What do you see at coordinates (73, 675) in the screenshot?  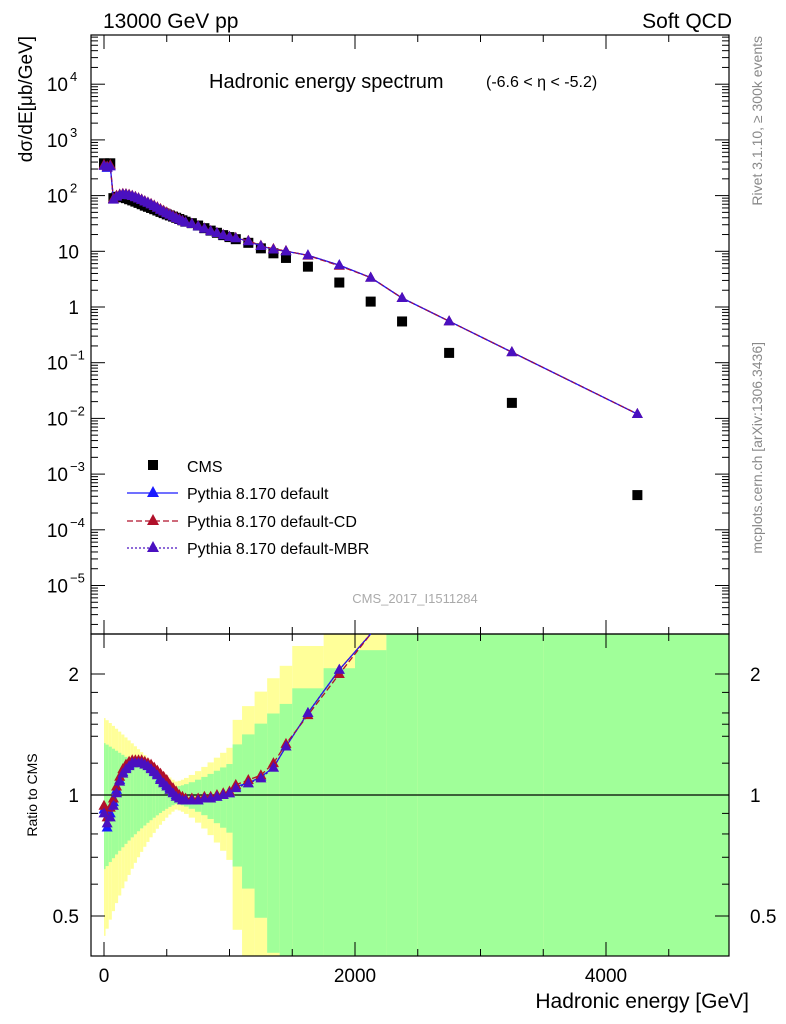 I see `ratio-tick-label: 2` at bounding box center [73, 675].